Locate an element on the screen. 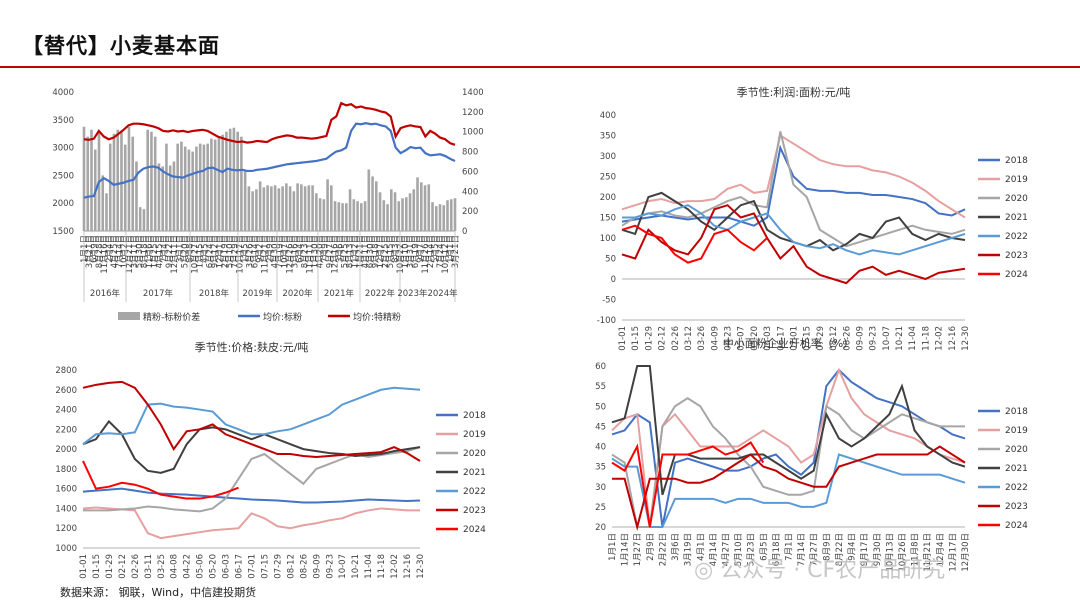 Image resolution: width=1080 pixels, height=608 pixels. c4-x-tick: 9月4日 is located at coordinates (853, 547).